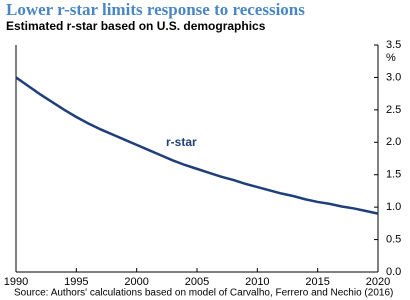  What do you see at coordinates (181, 142) in the screenshot?
I see `annotation: r-star` at bounding box center [181, 142].